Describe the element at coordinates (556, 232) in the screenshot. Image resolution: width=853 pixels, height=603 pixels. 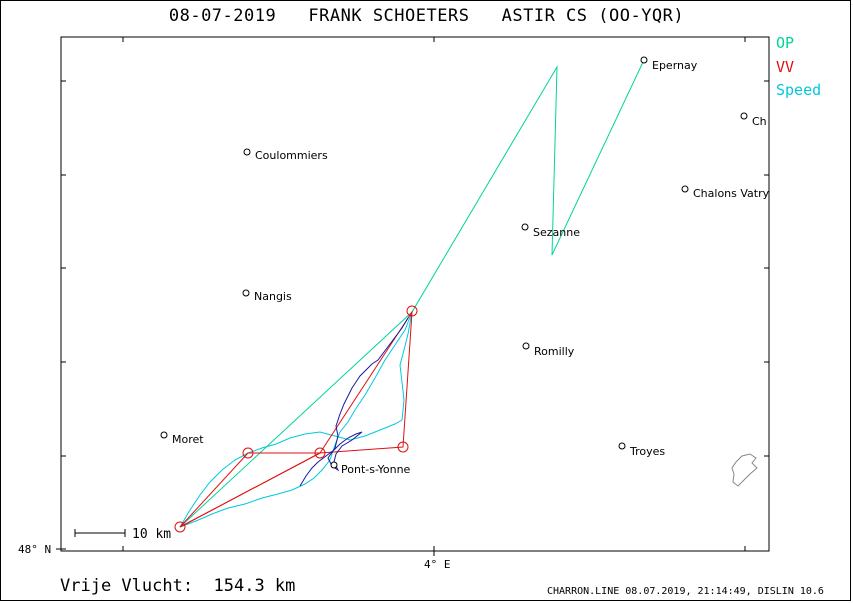
I see `place-sezanne: Sezanne` at that location.